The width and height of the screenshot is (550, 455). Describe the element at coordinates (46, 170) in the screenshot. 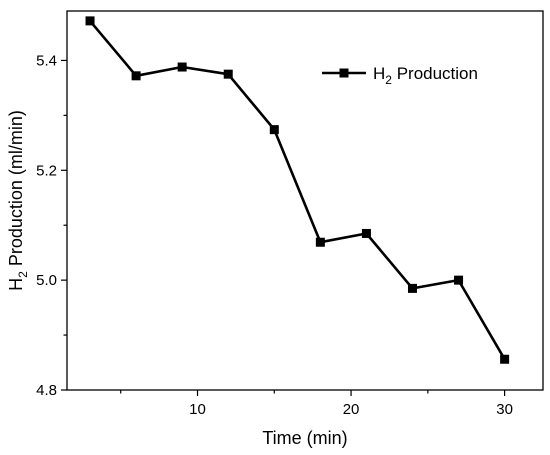

I see `y-tick-label: 5.2` at that location.